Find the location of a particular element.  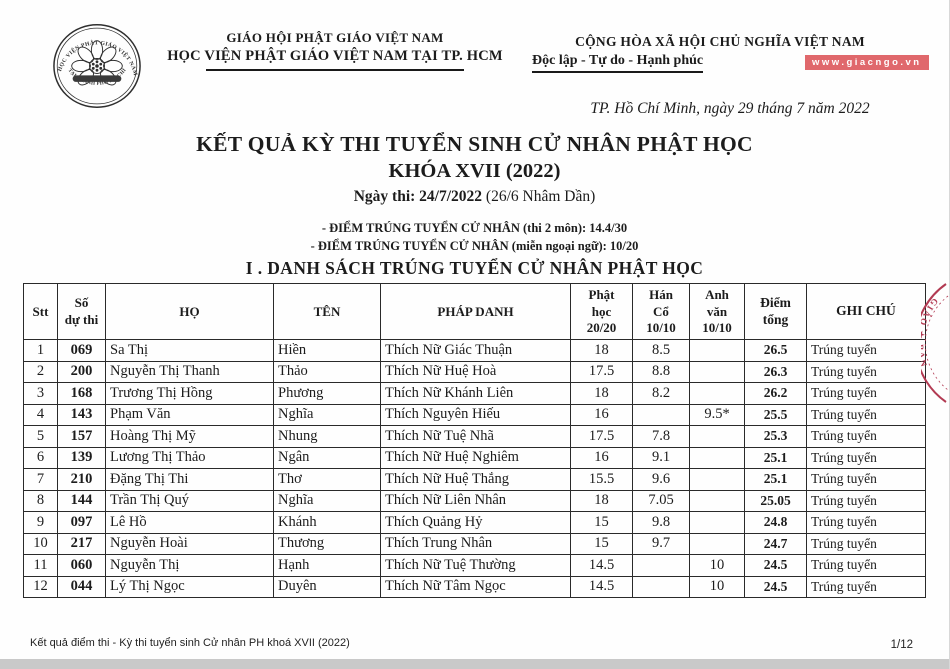

cell: 9.8 is located at coordinates (661, 522).